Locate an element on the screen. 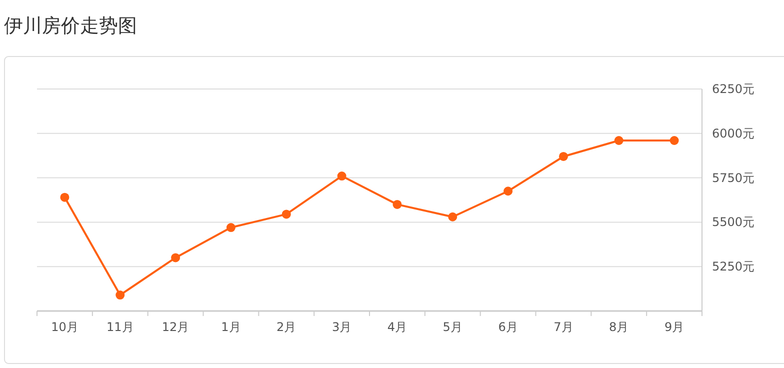  x-tick-label: 12月 is located at coordinates (176, 327).